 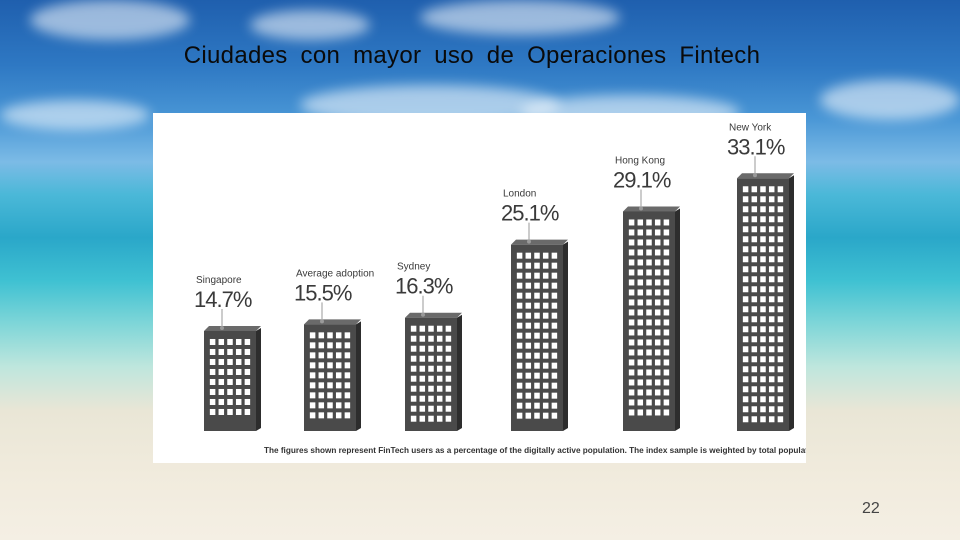 I want to click on windows-hong-kong, so click(x=649, y=317).